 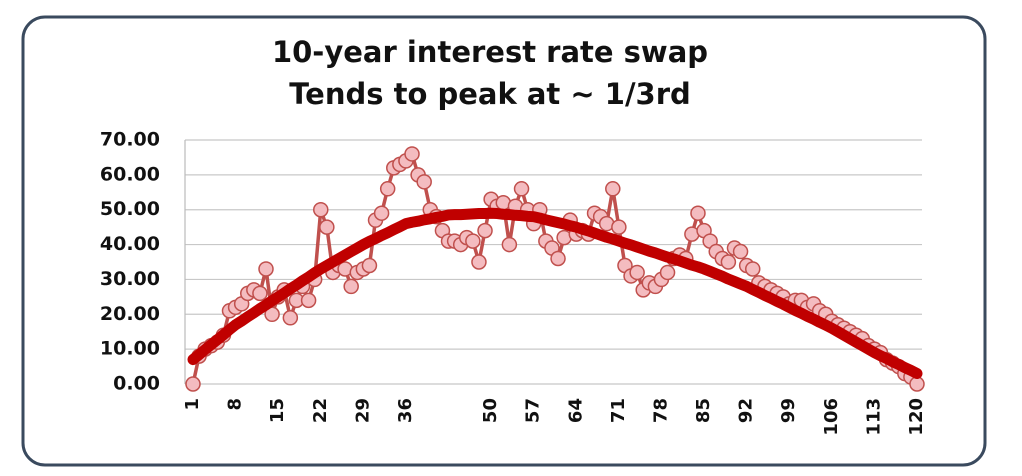 I want to click on x-tick-label: 15, so click(x=277, y=410).